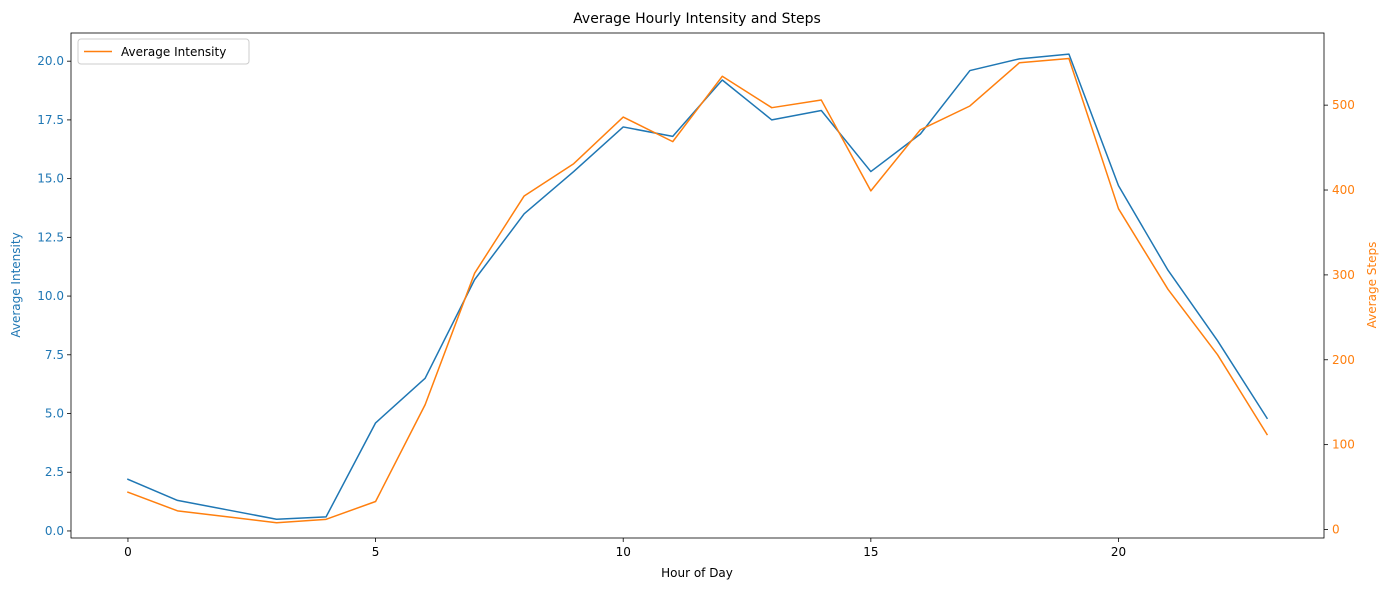  Describe the element at coordinates (697, 573) in the screenshot. I see `x-axis-title: Hour of Day` at that location.